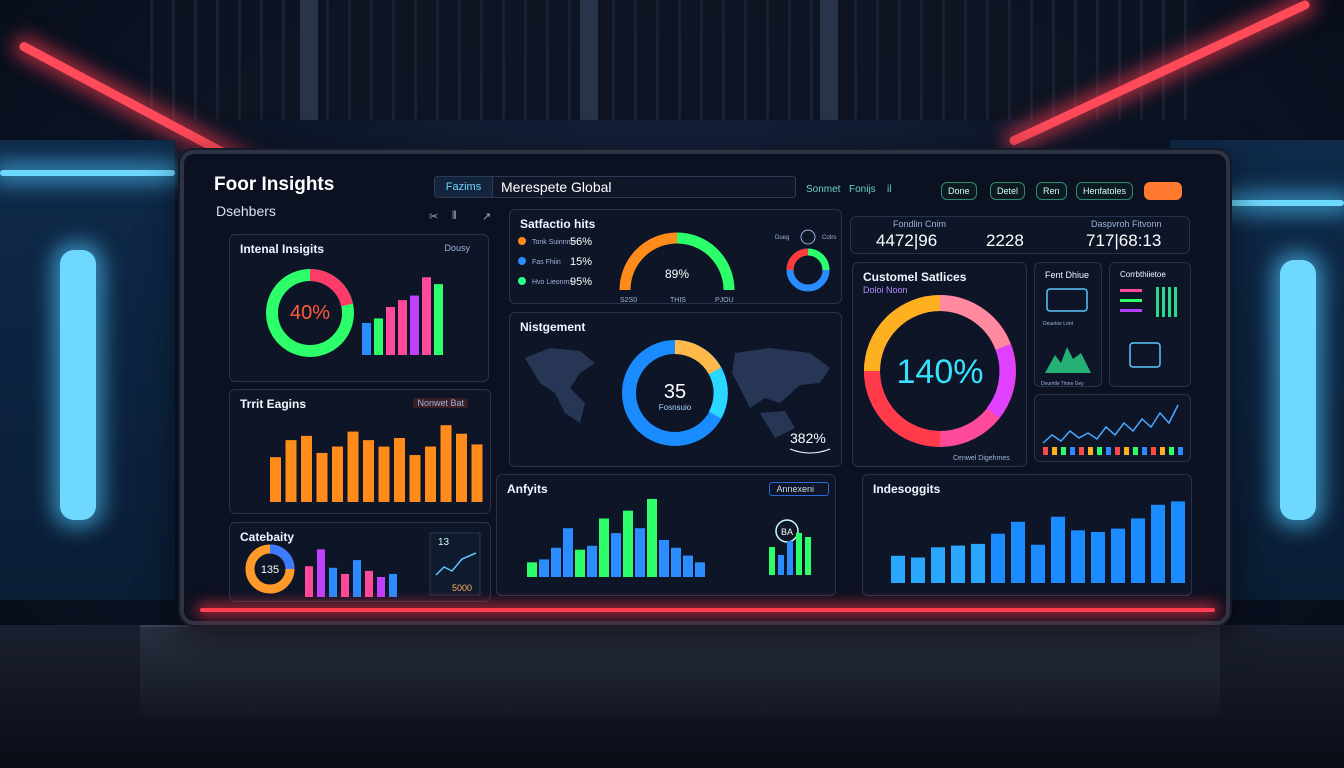  What do you see at coordinates (675, 407) in the screenshot?
I see `map-center-label: Fosnsuio` at bounding box center [675, 407].